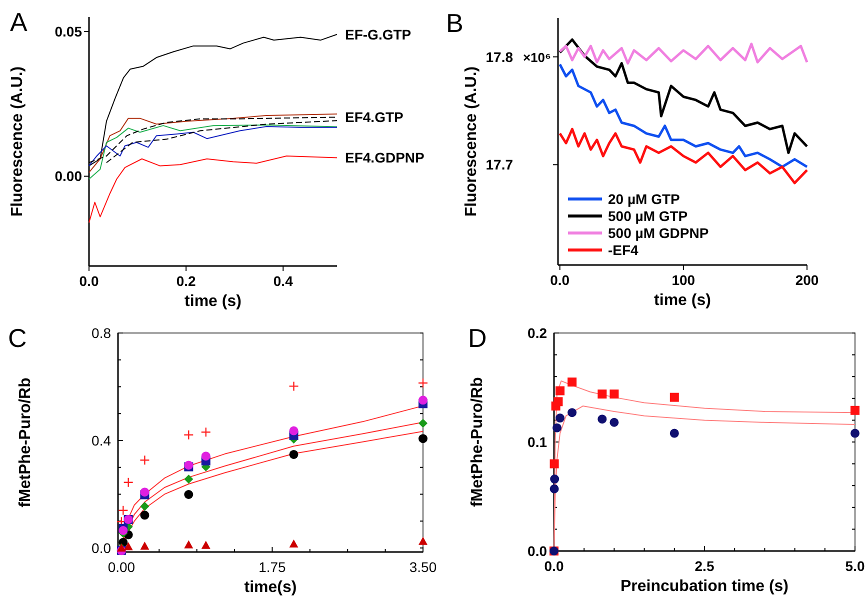 The image size is (867, 605). What do you see at coordinates (855, 566) in the screenshot?
I see `x-tick-label: 5.0` at bounding box center [855, 566].